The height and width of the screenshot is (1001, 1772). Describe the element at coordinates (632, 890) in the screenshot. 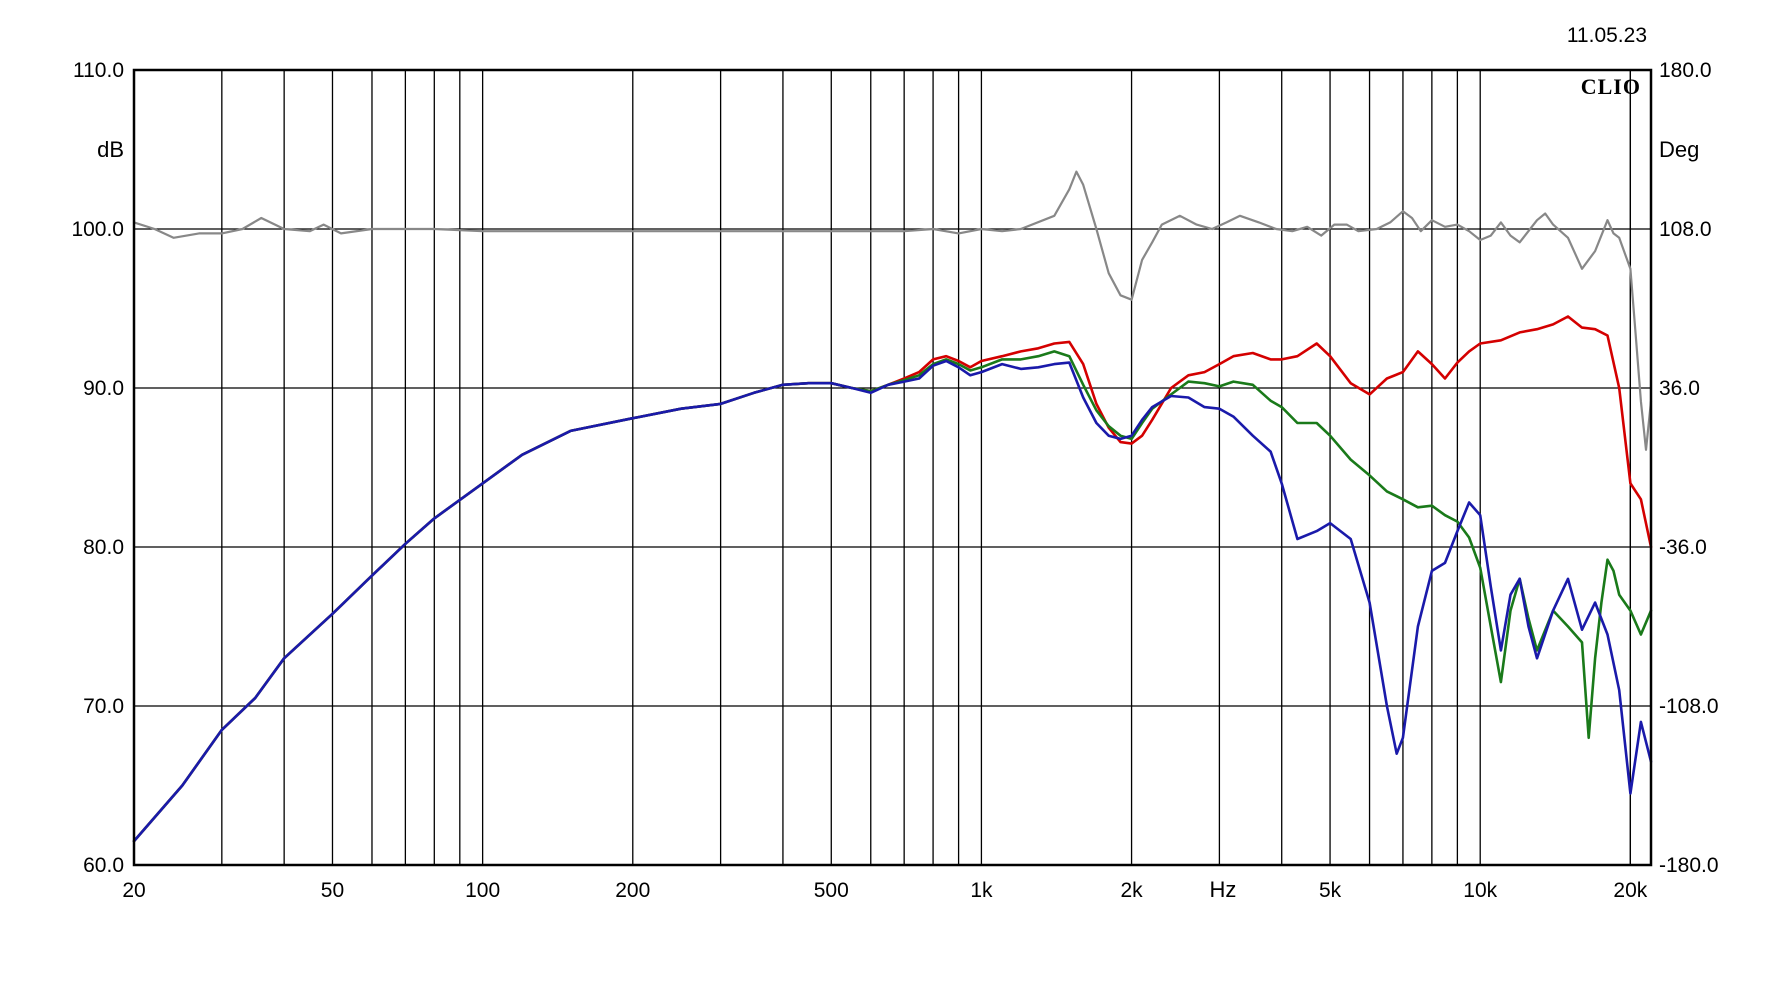

I see `x-tick-label: 200` at that location.